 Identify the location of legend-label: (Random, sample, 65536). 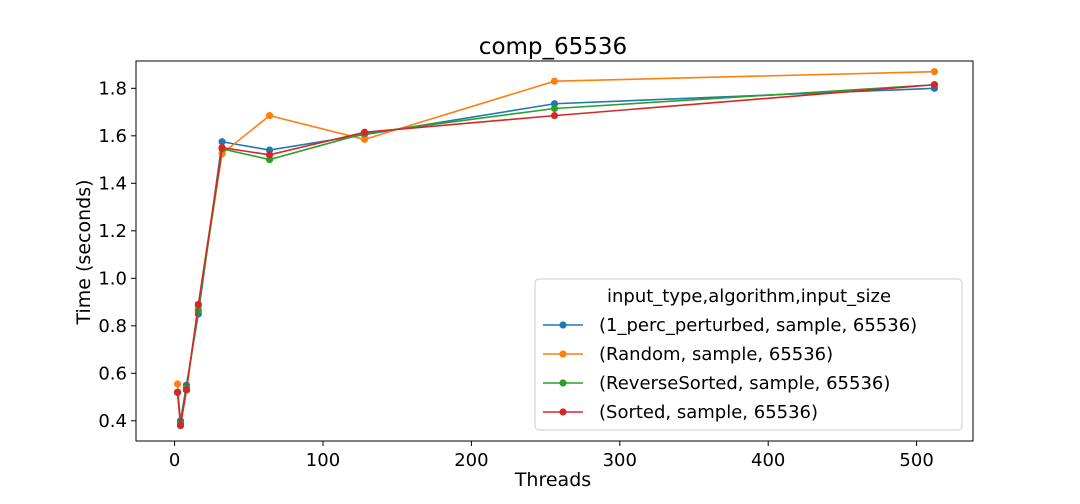
(716, 354).